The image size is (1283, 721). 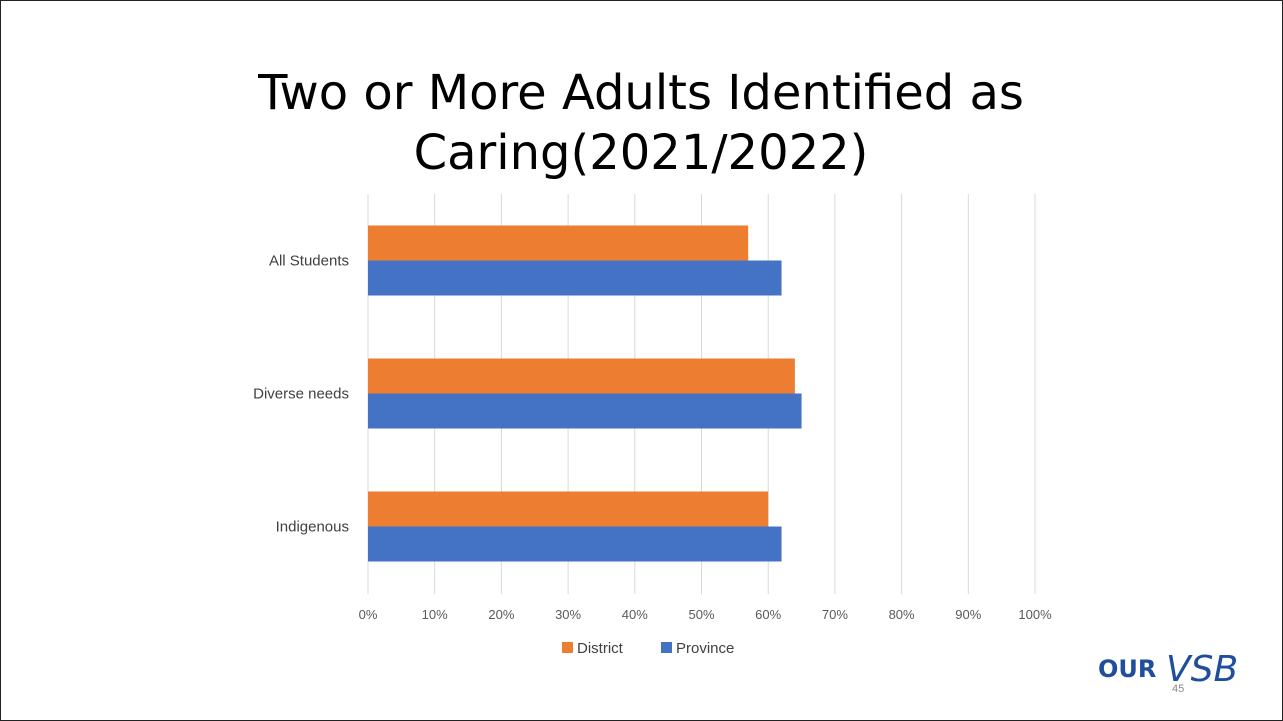 I want to click on bar-province-indigenous, so click(x=575, y=544).